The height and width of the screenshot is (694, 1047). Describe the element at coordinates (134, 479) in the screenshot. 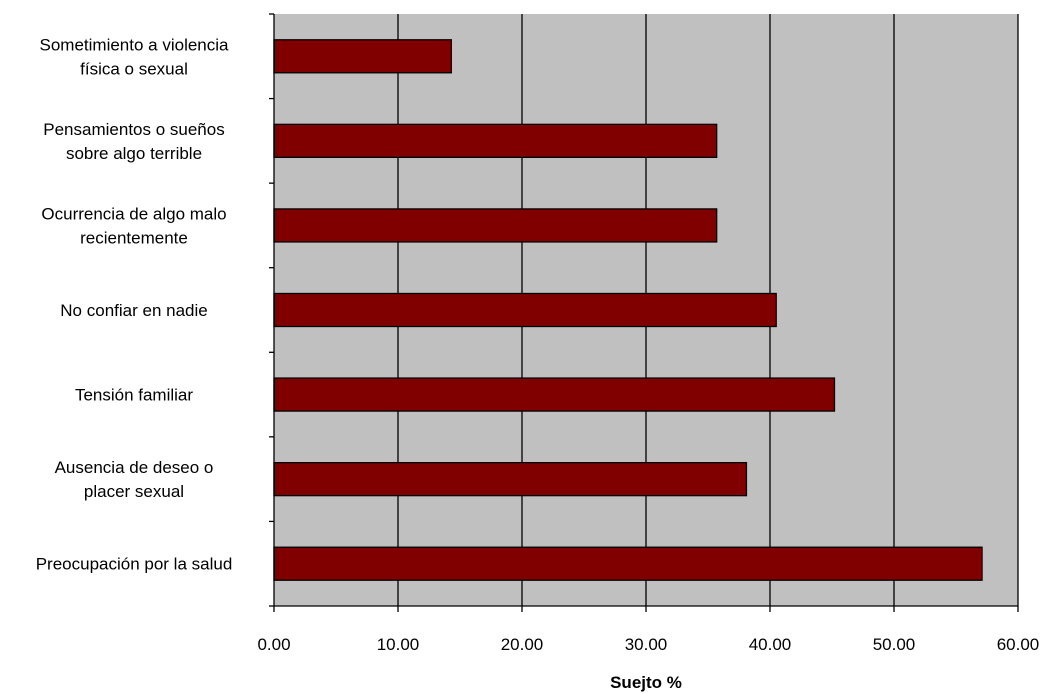

I see `category-label: Ausencia de deseo o placer sexual` at that location.